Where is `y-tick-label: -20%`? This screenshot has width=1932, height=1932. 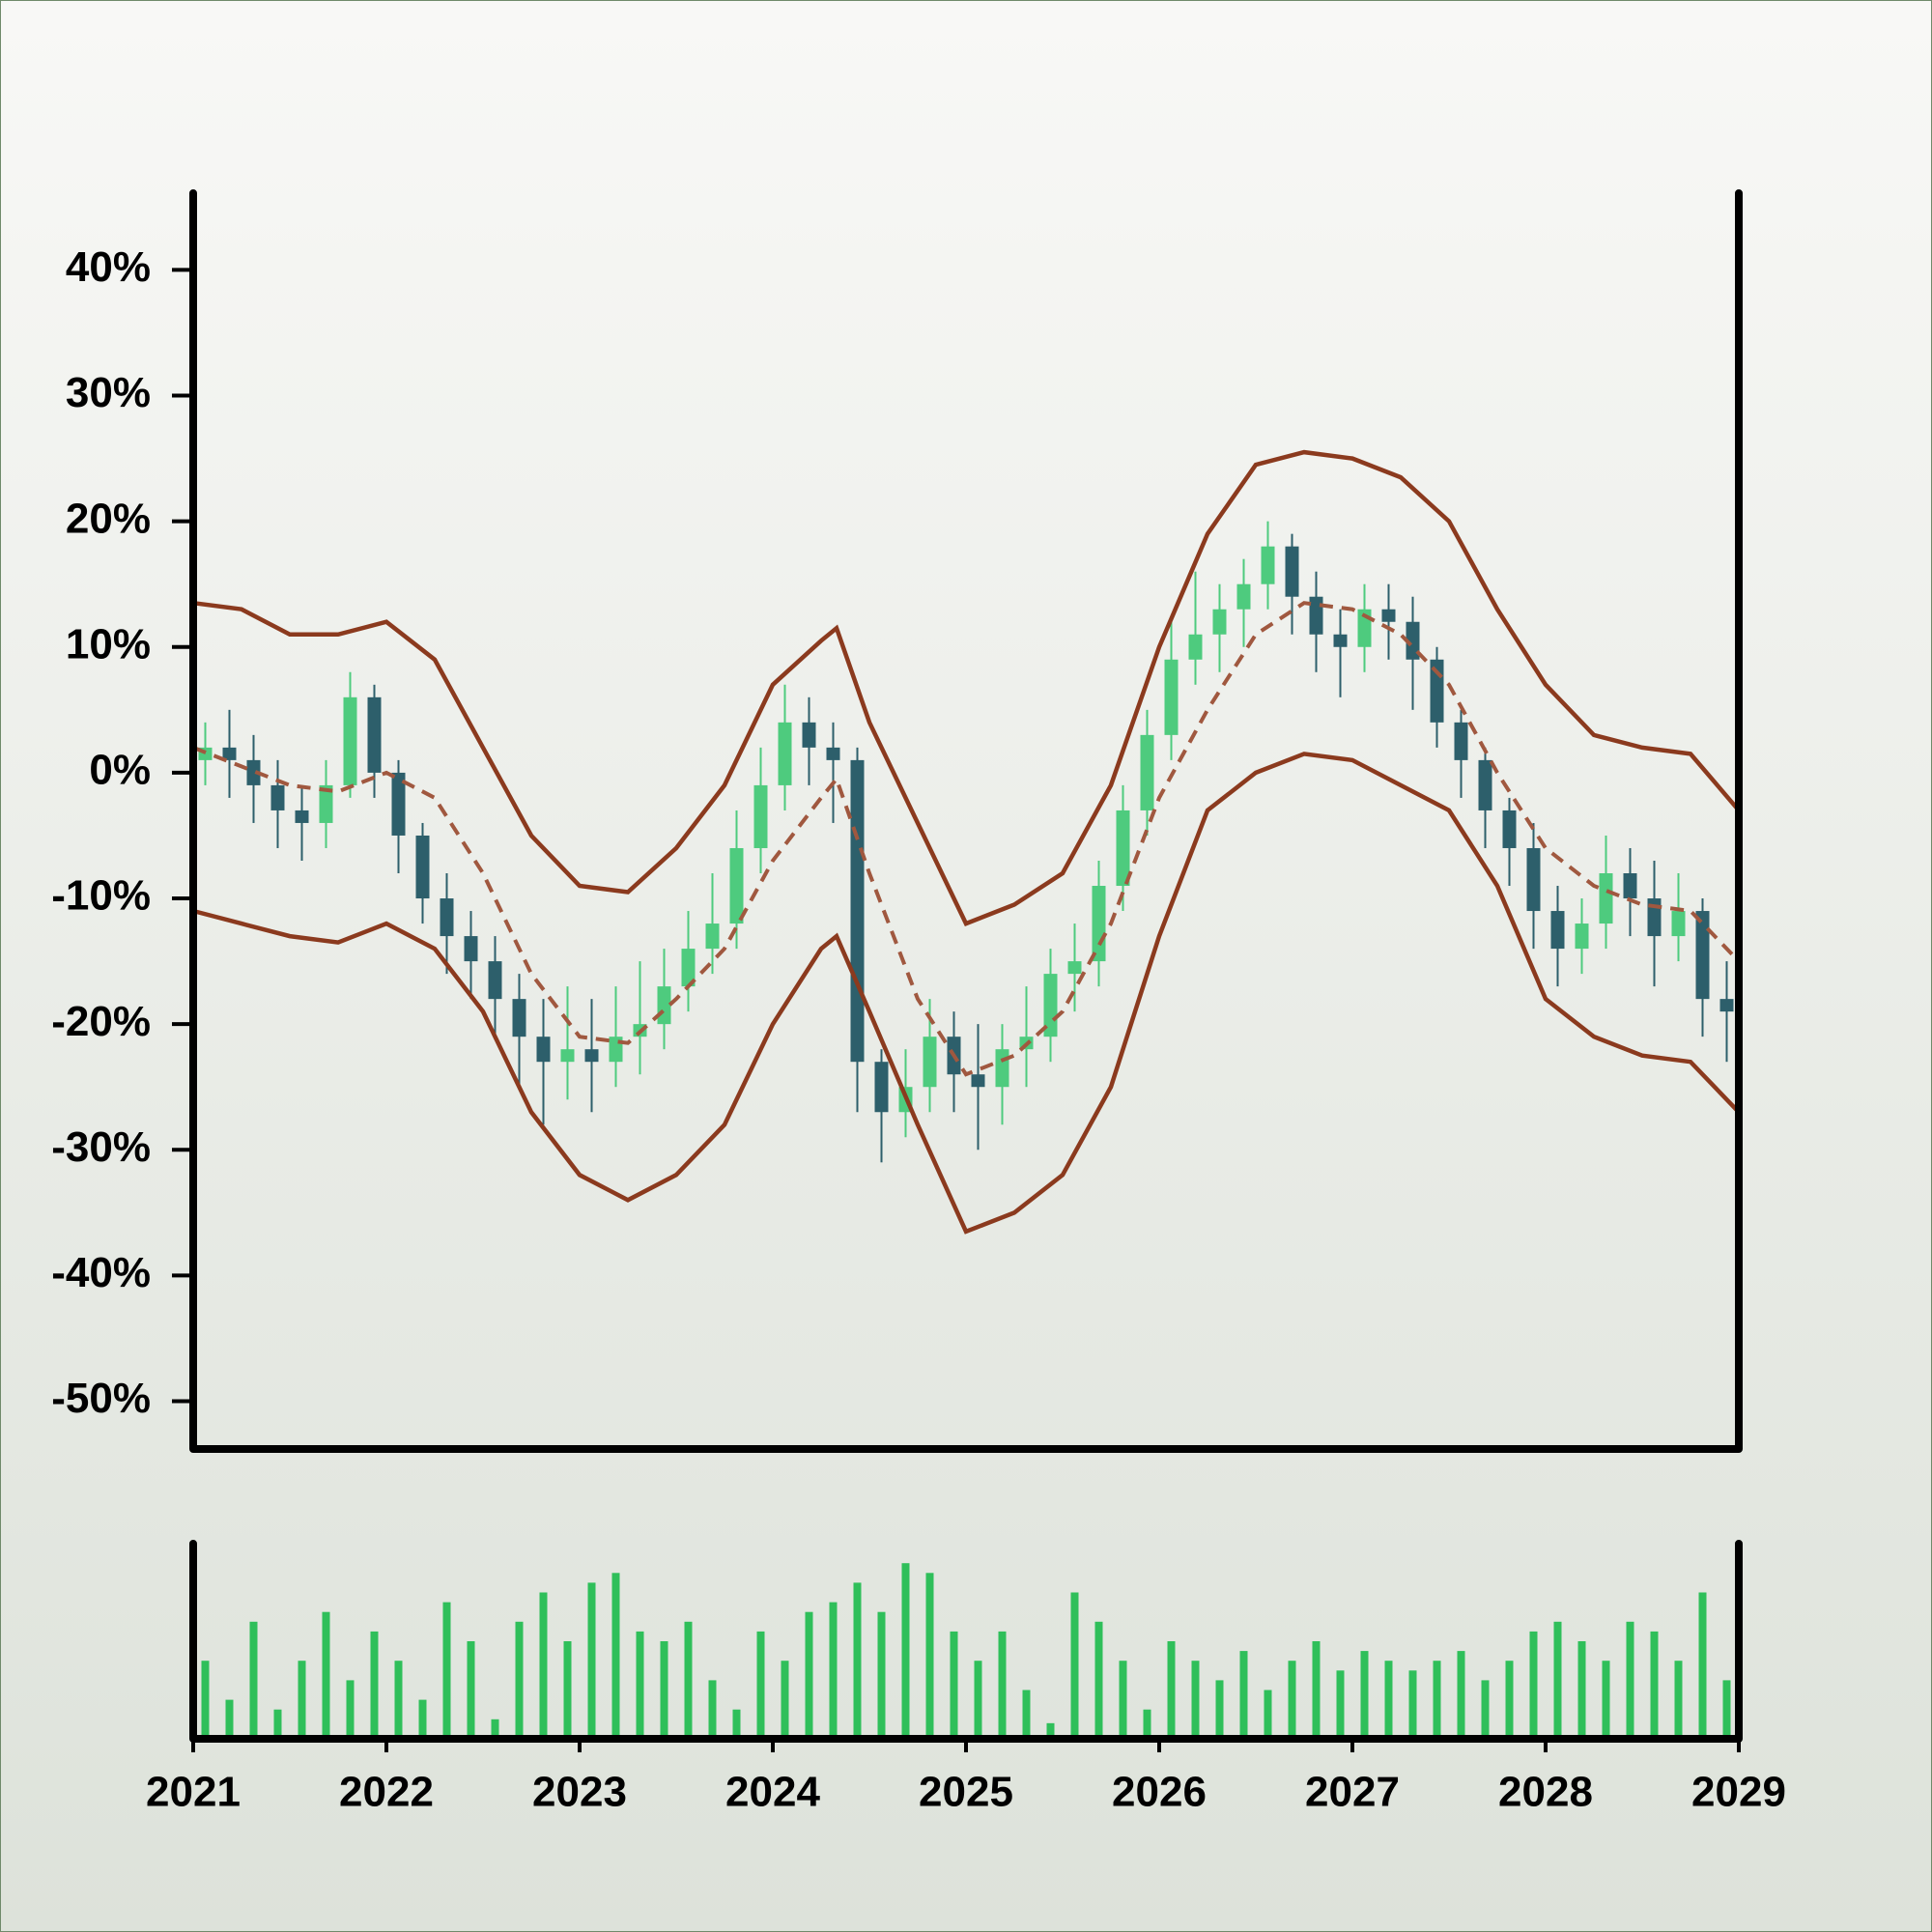
y-tick-label: -20% is located at coordinates (101, 1021).